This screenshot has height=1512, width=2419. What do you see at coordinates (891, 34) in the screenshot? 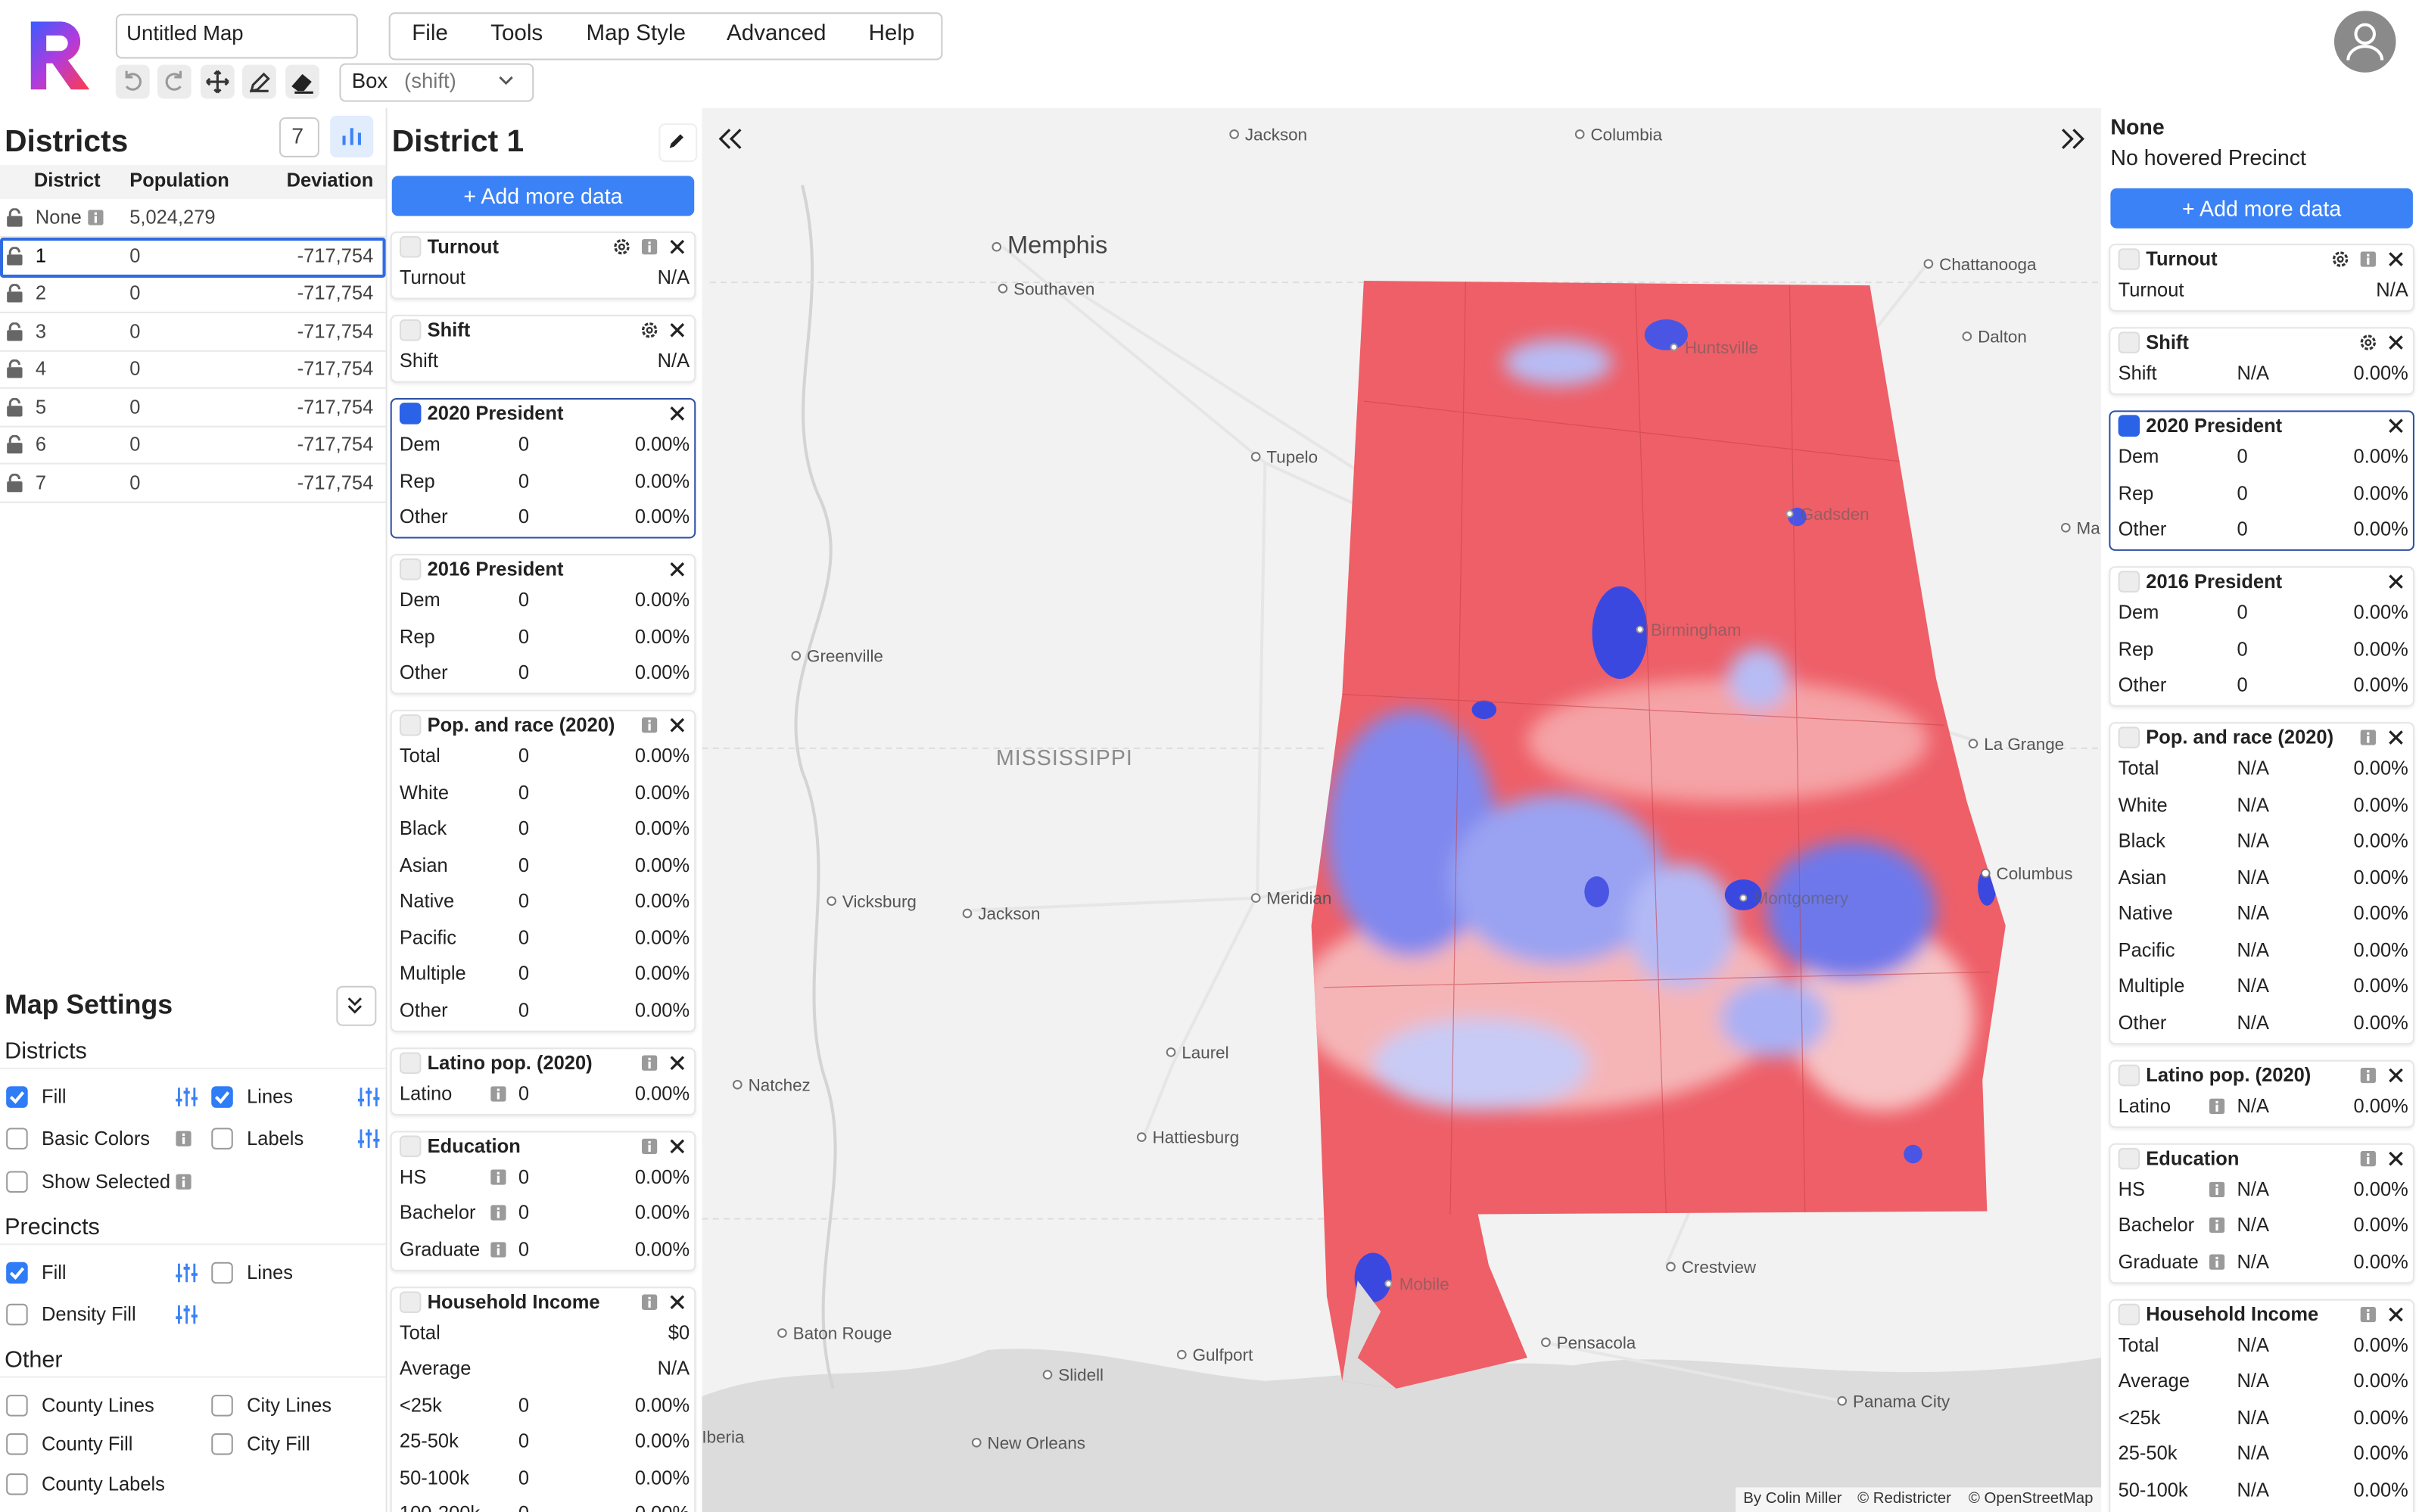
I see `menu-item: Help` at bounding box center [891, 34].